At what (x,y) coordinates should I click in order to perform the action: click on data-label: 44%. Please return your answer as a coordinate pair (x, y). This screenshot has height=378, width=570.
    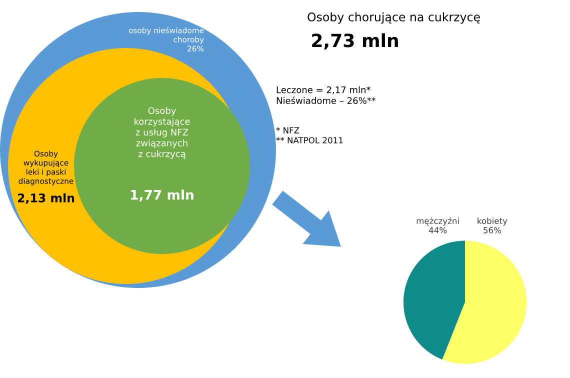
    Looking at the image, I should click on (437, 230).